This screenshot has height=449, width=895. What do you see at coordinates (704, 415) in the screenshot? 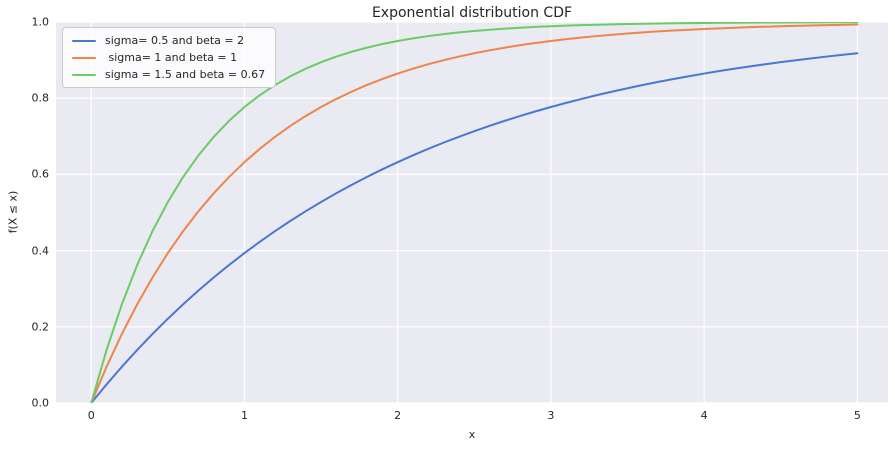
I see `x-tick-label: 4` at bounding box center [704, 415].